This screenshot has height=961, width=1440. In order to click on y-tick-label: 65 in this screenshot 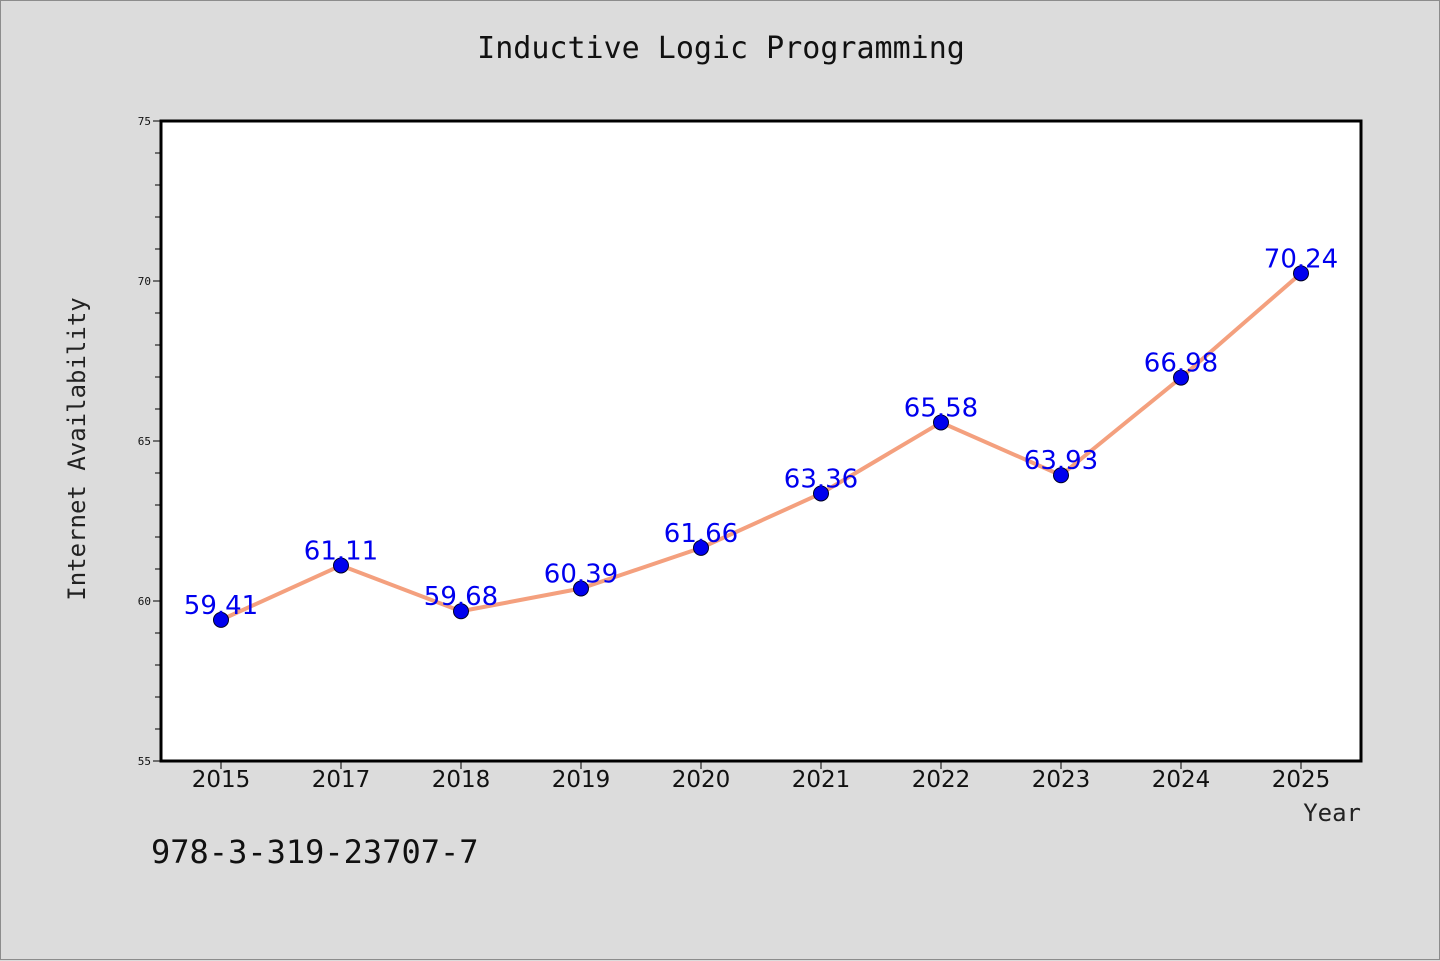, I will do `click(144, 441)`.